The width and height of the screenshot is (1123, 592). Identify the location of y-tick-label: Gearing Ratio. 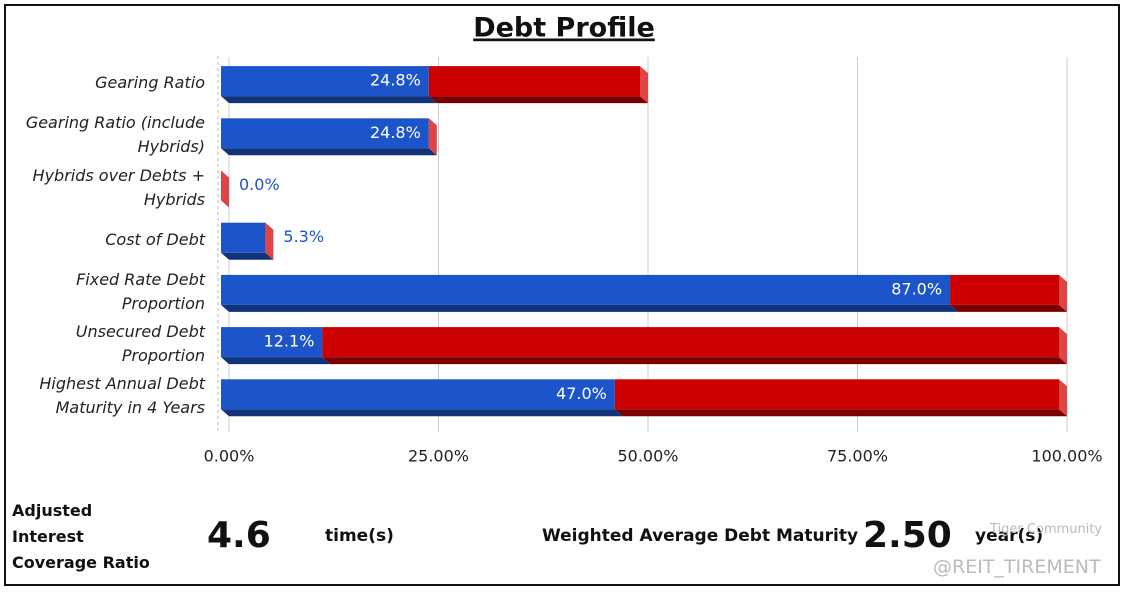
(150, 83).